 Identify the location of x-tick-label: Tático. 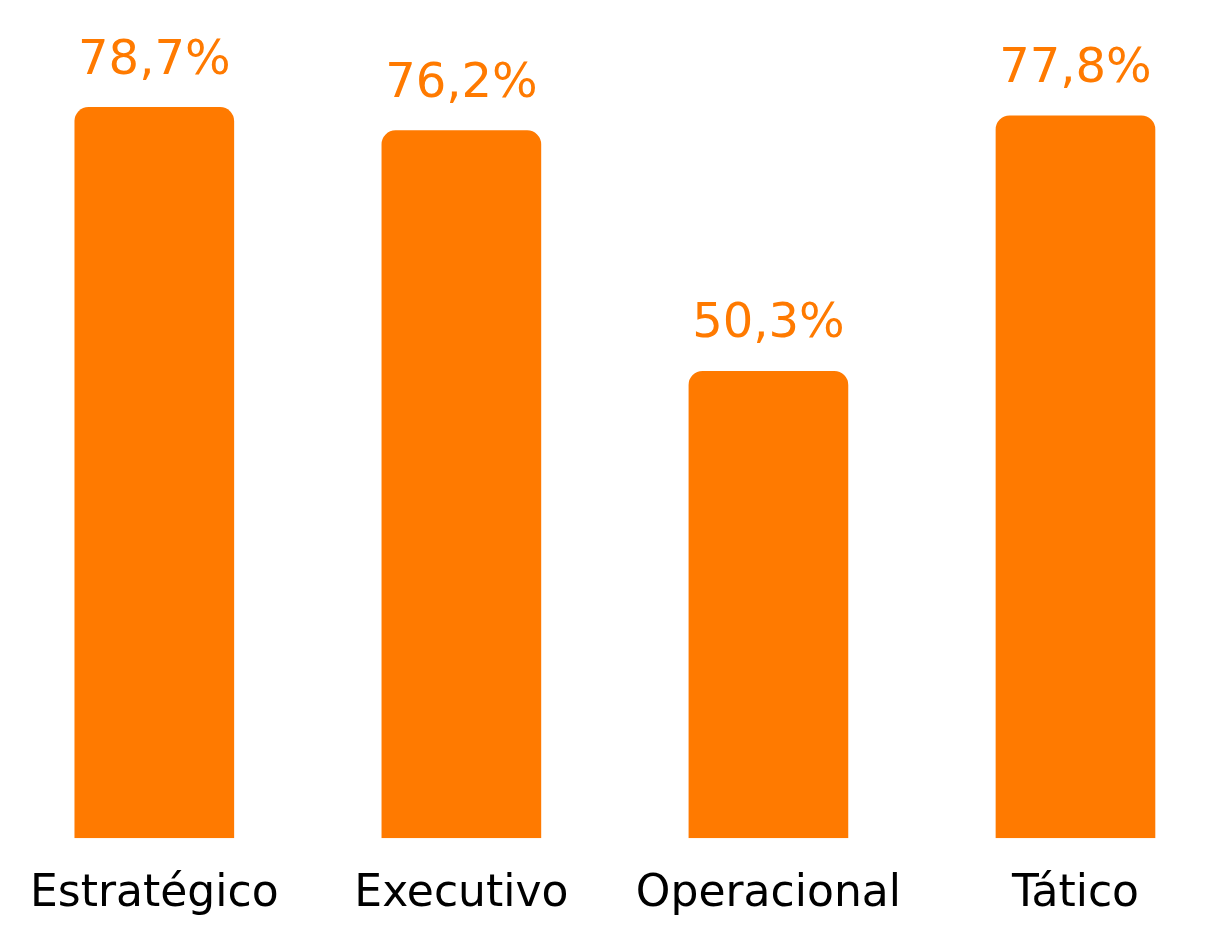
(1075, 891).